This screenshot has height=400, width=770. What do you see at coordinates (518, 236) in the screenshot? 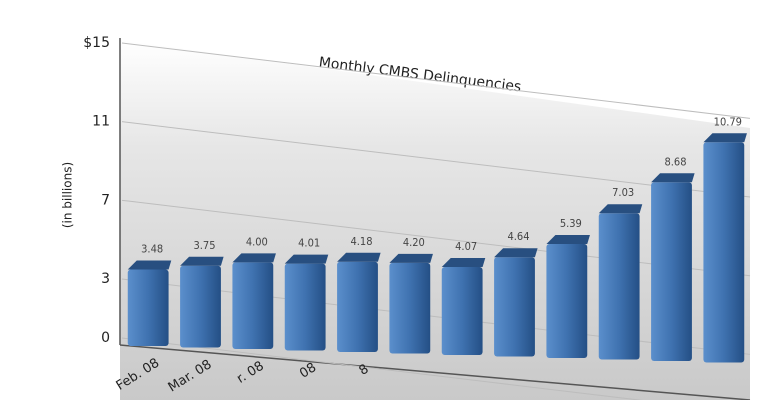
I see `value-label: 4.64` at bounding box center [518, 236].